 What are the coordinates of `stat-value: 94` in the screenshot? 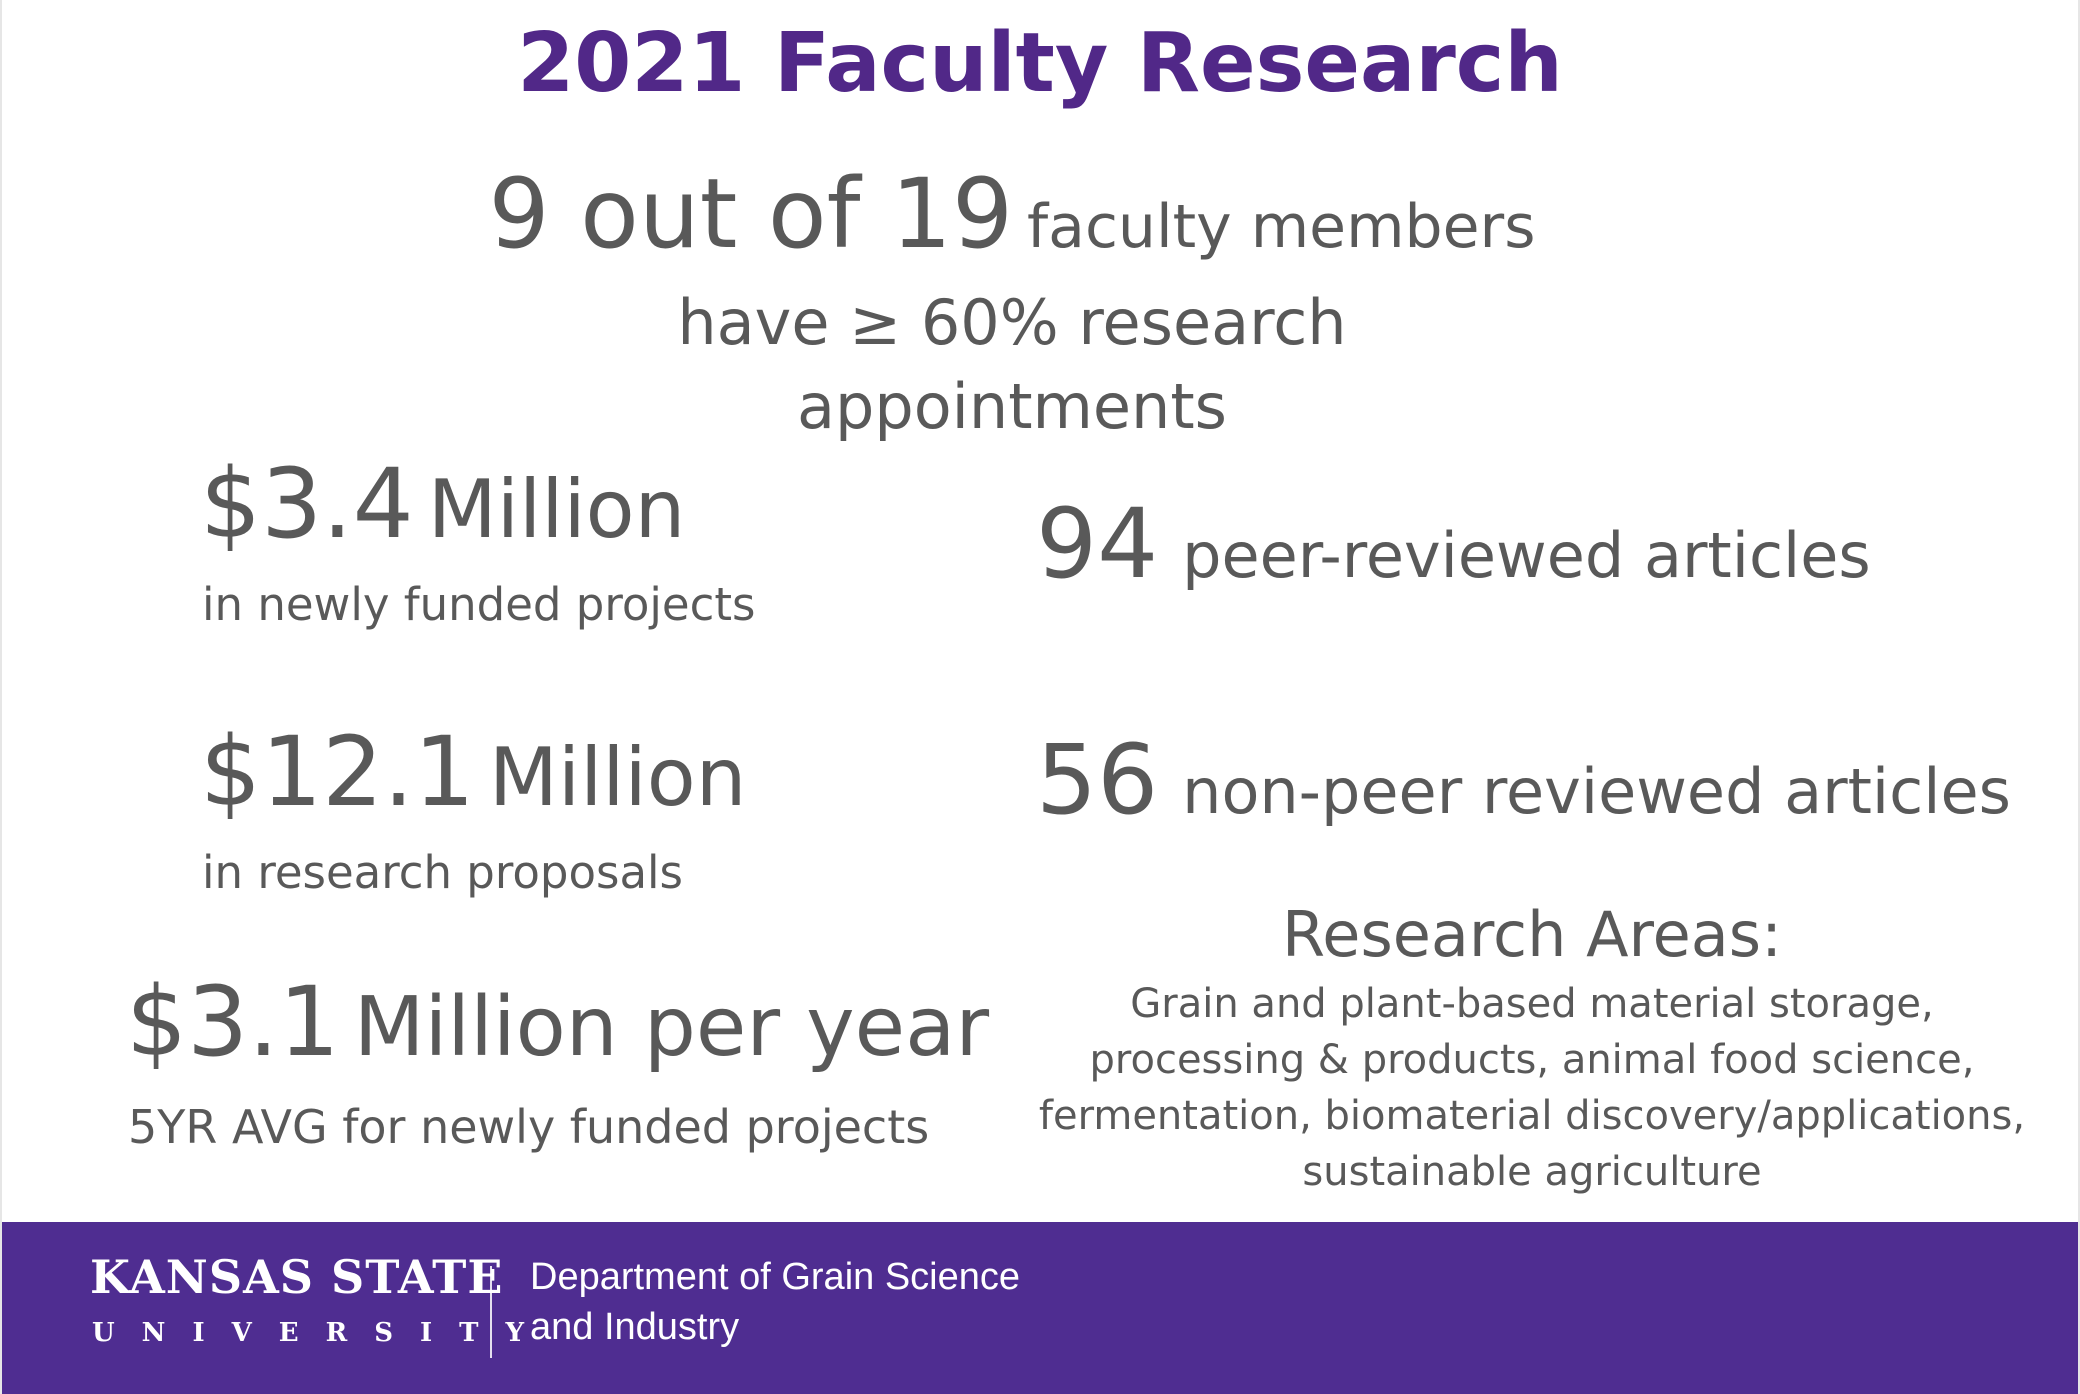 It's located at (1097, 544).